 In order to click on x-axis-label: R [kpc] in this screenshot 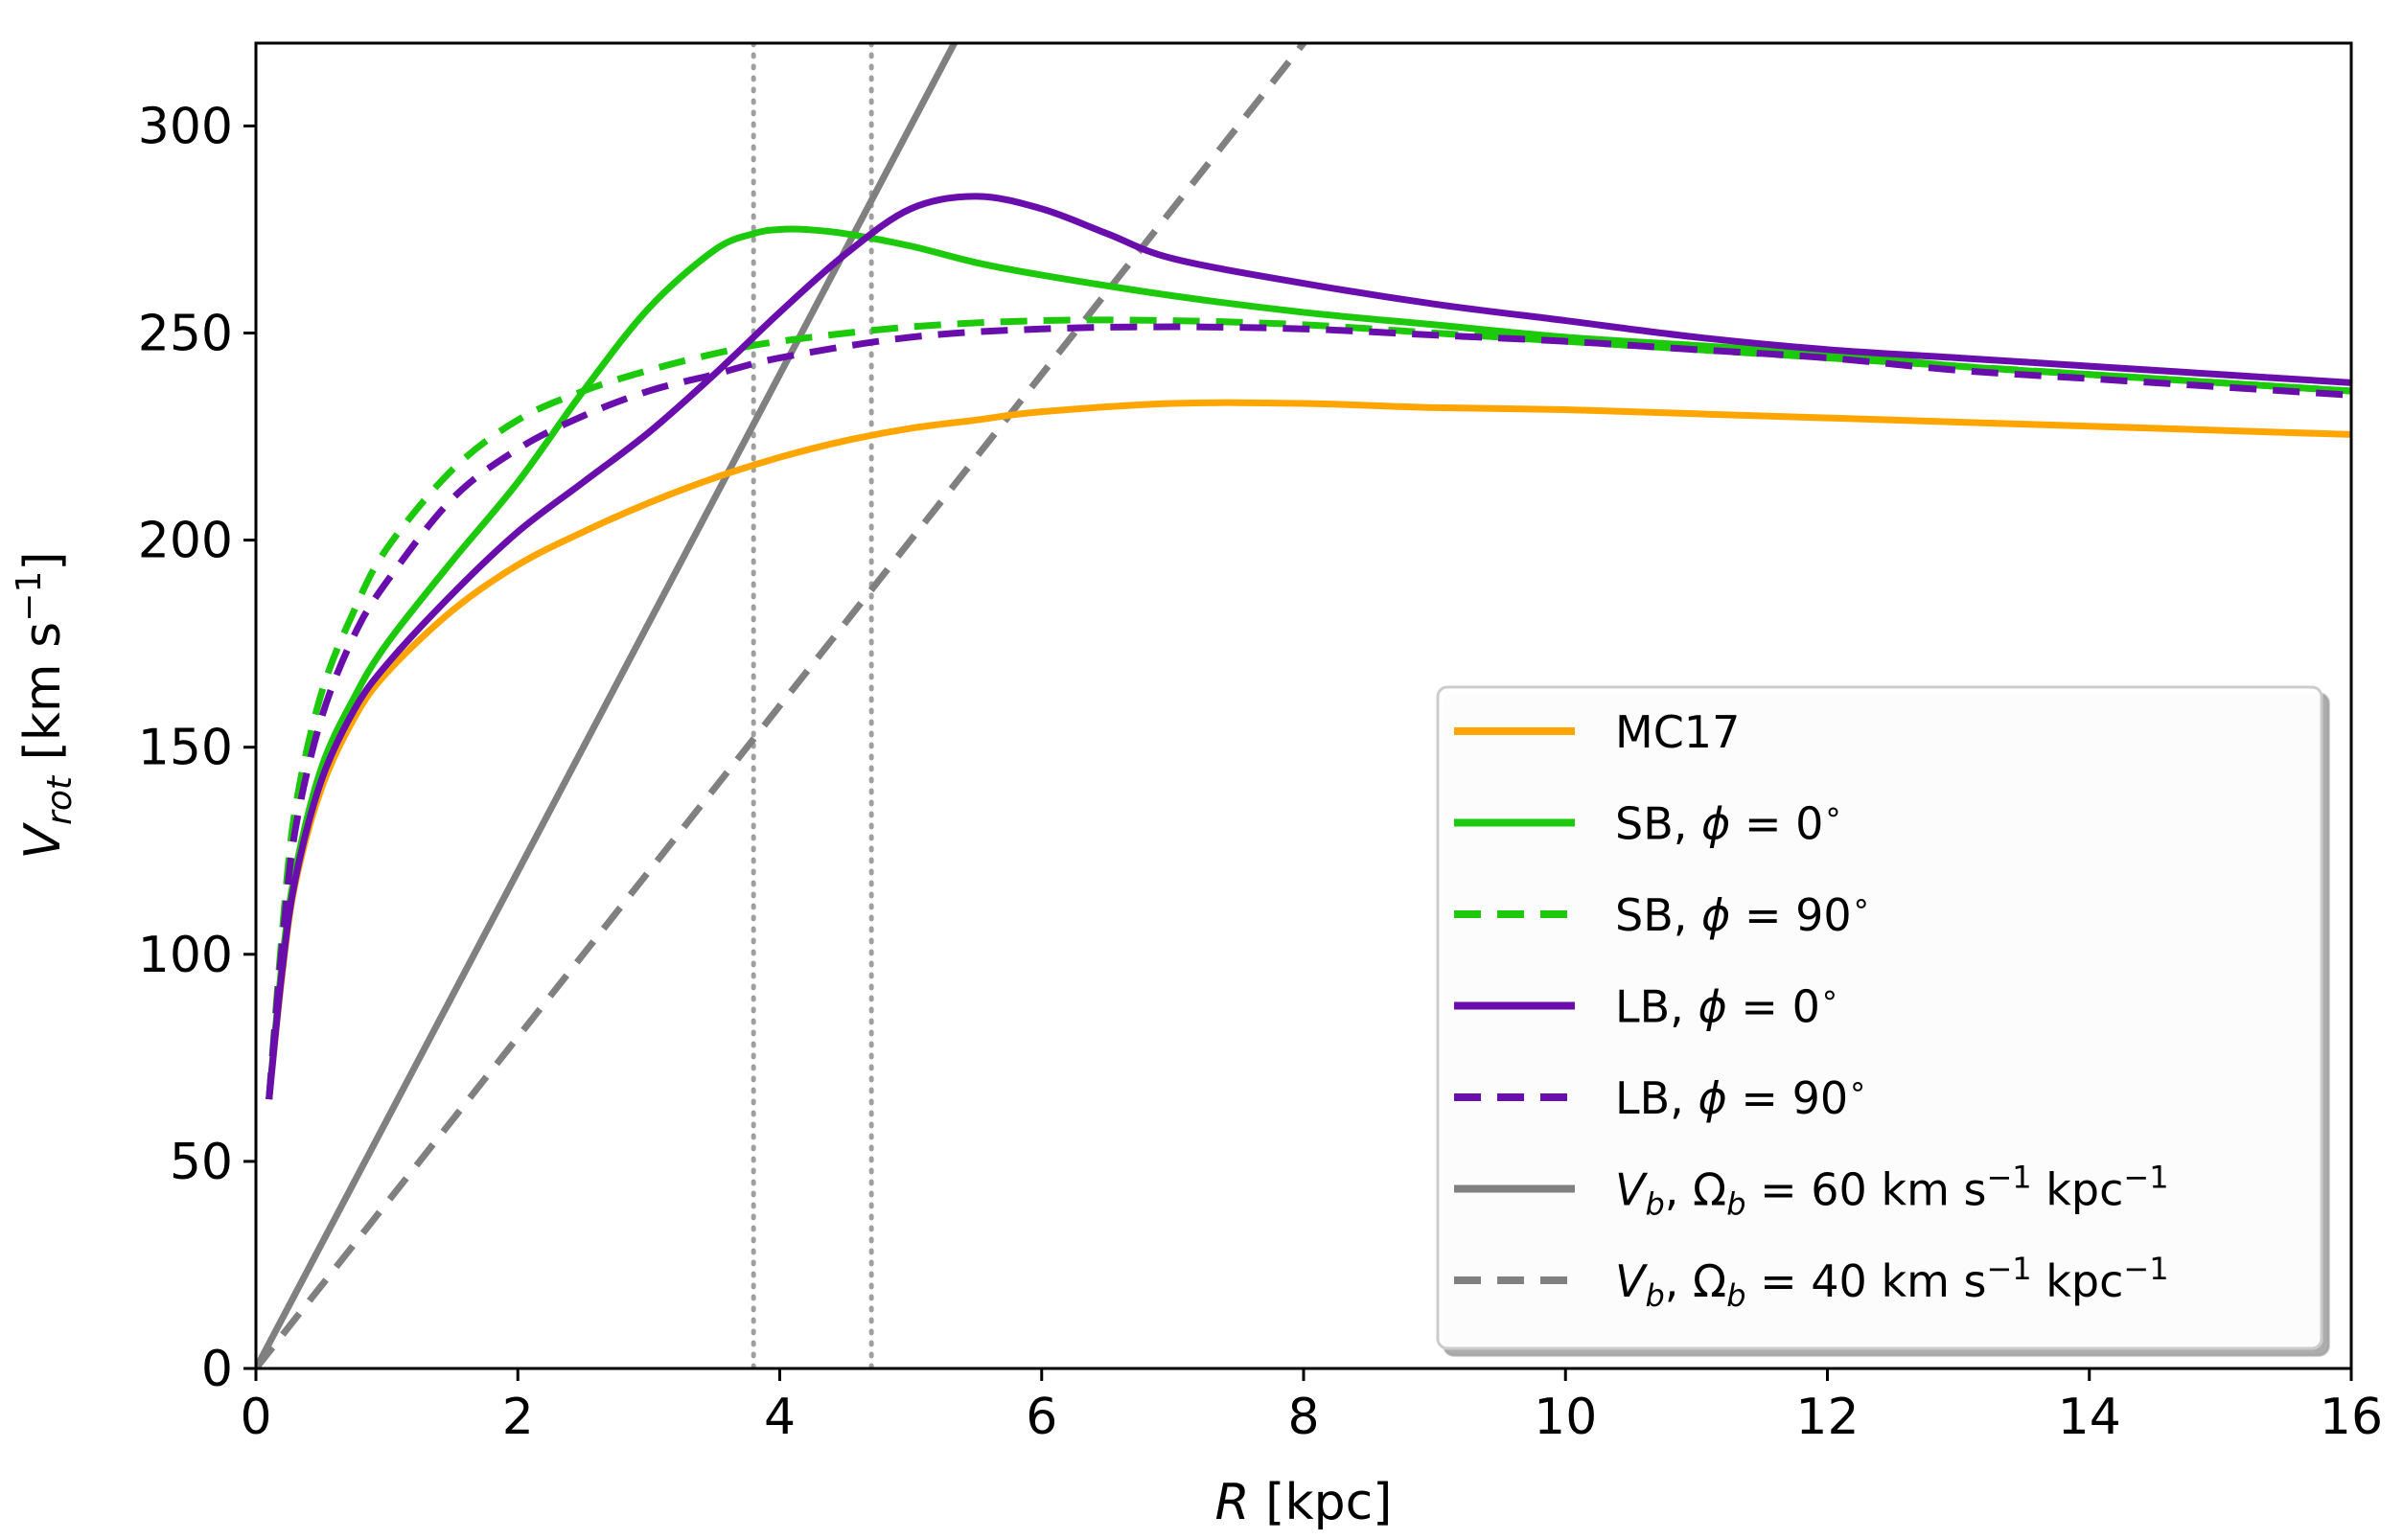, I will do `click(1304, 1502)`.